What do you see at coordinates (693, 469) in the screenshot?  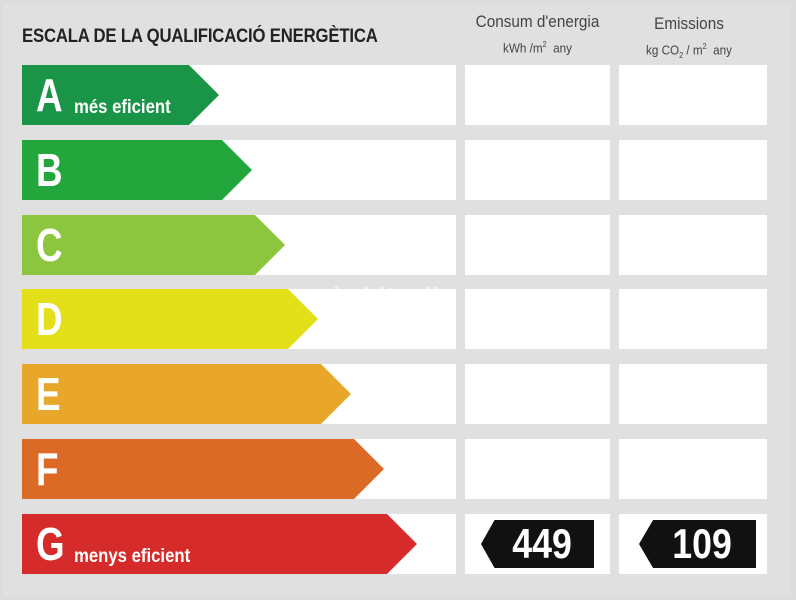 I see `emissions-cell-f` at bounding box center [693, 469].